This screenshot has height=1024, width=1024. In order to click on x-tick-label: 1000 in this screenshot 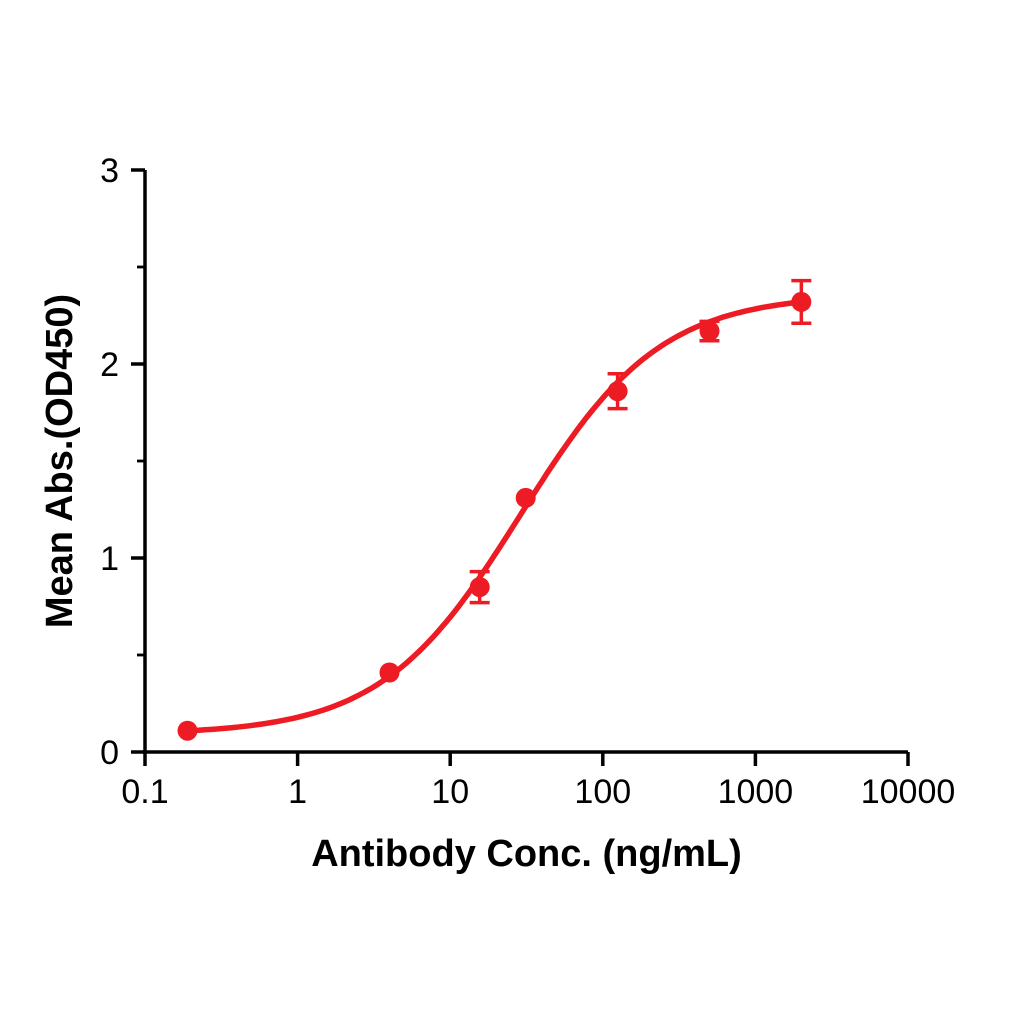, I will do `click(756, 792)`.